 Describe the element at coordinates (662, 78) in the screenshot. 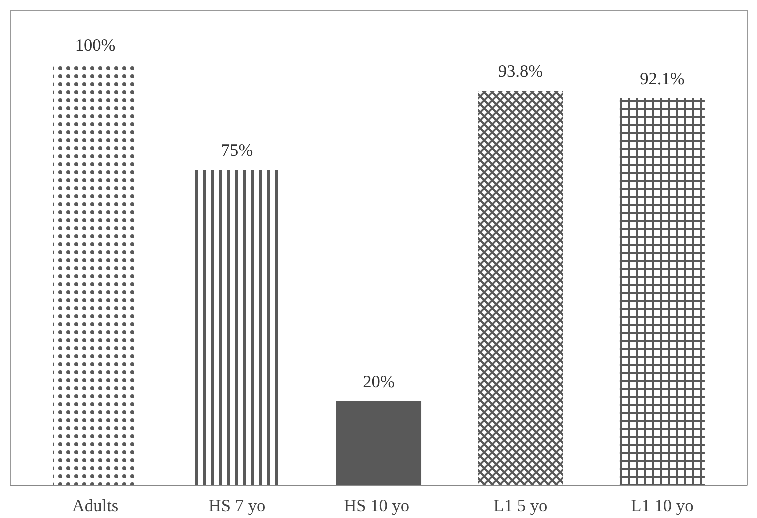

I see `data-label: 92.1%` at that location.